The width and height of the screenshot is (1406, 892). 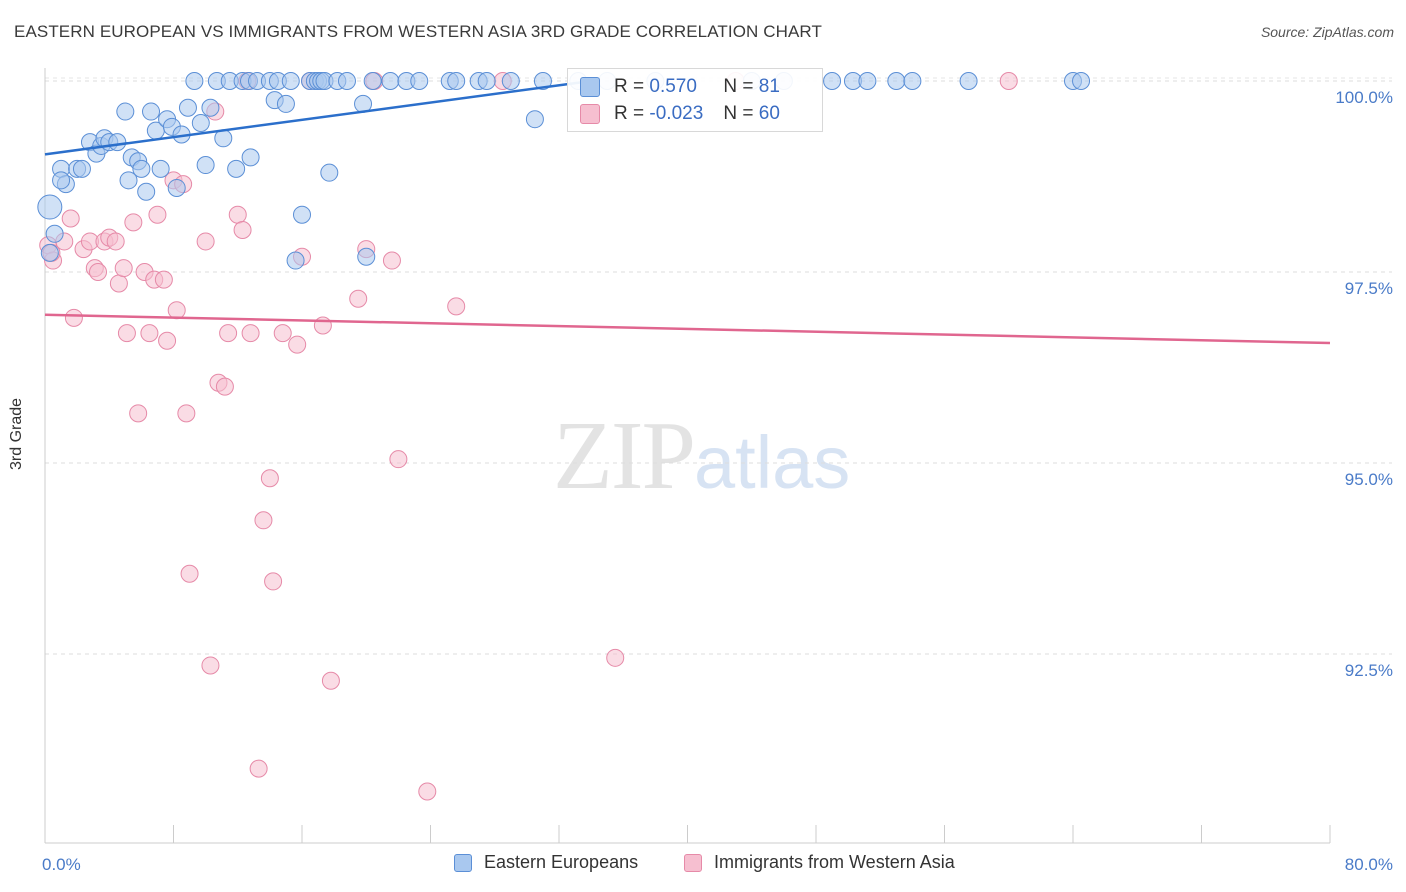 What do you see at coordinates (561, 862) in the screenshot?
I see `legend-label-eastern-europeans: Eastern Europeans` at bounding box center [561, 862].